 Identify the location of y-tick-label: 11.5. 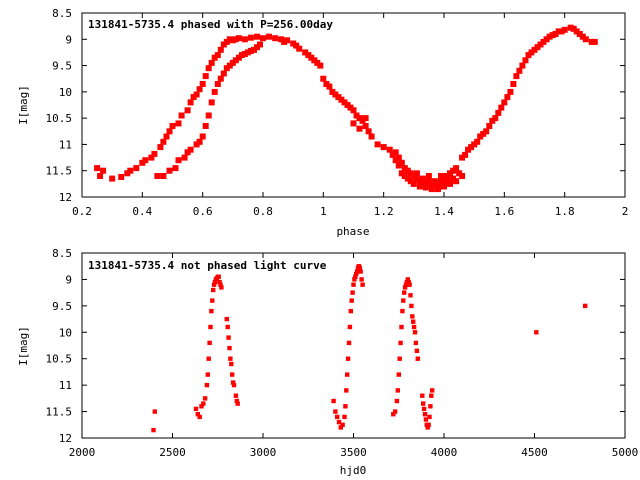
(59, 412).